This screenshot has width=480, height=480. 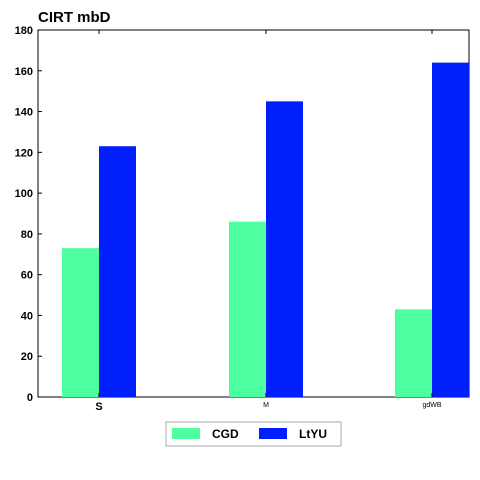 I want to click on y-tick-label: 160, so click(x=24, y=72).